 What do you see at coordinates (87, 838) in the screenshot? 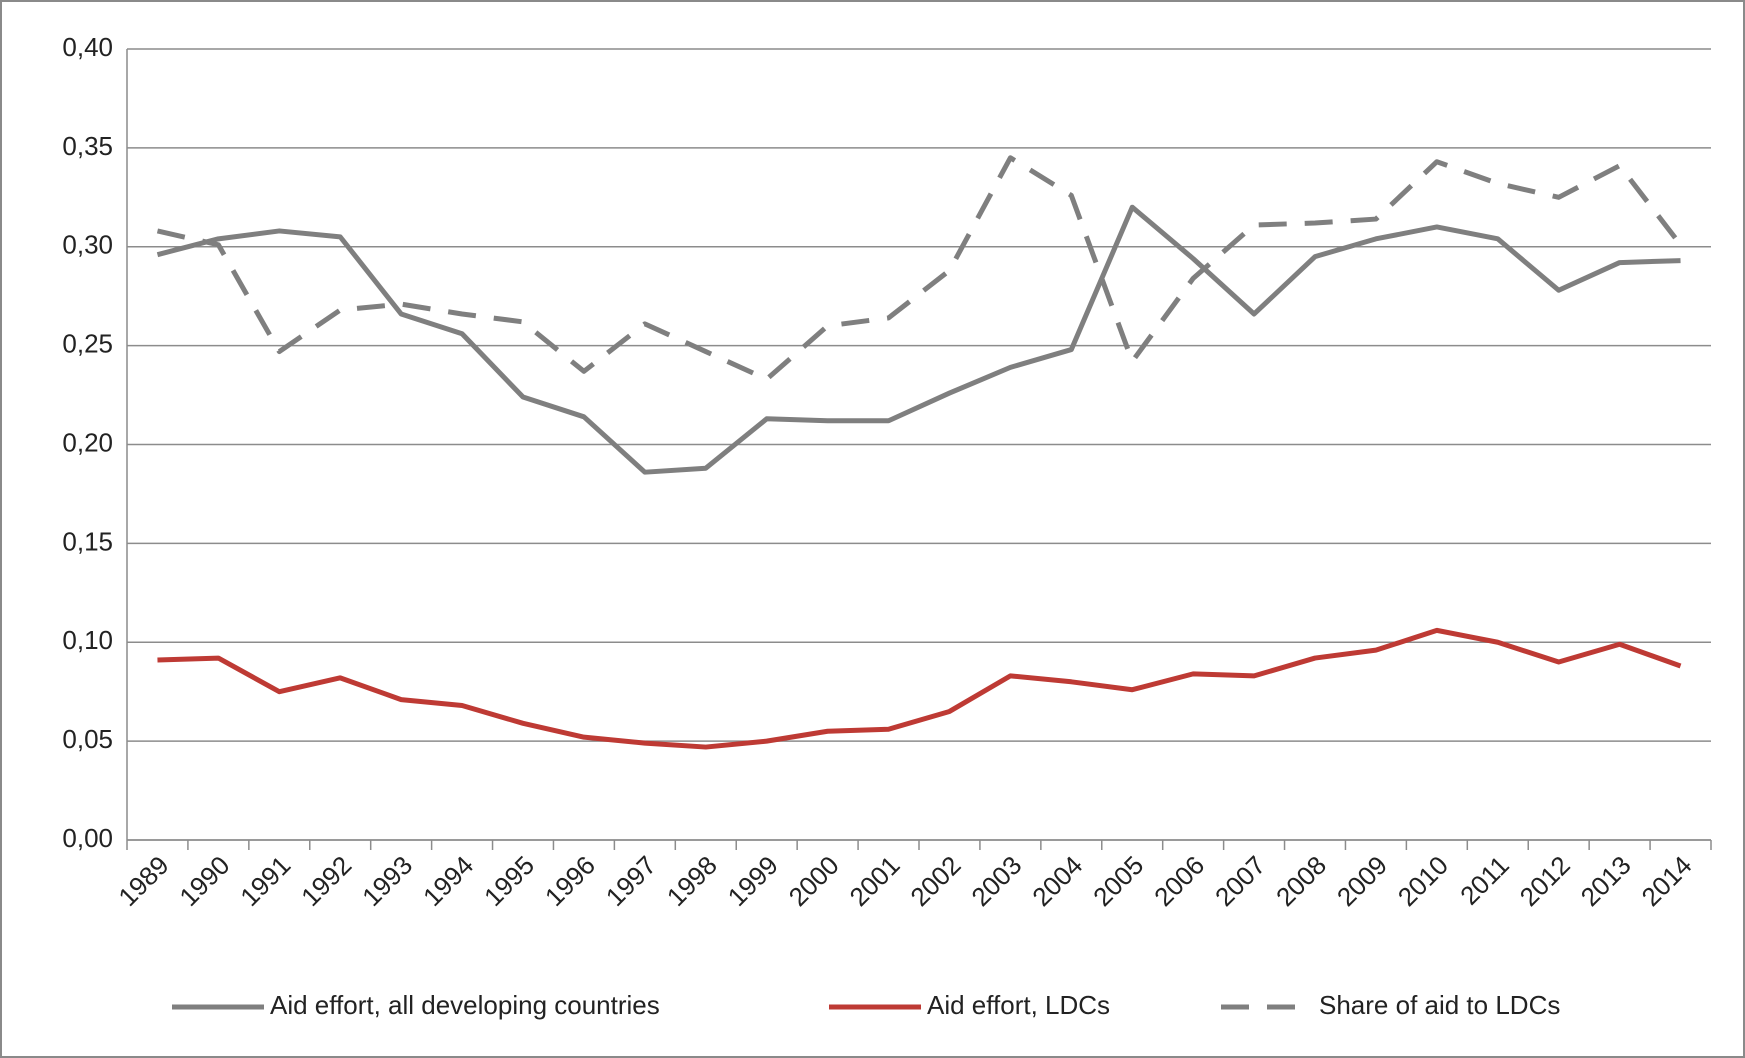
I see `y-tick-label: 0,00` at bounding box center [87, 838].